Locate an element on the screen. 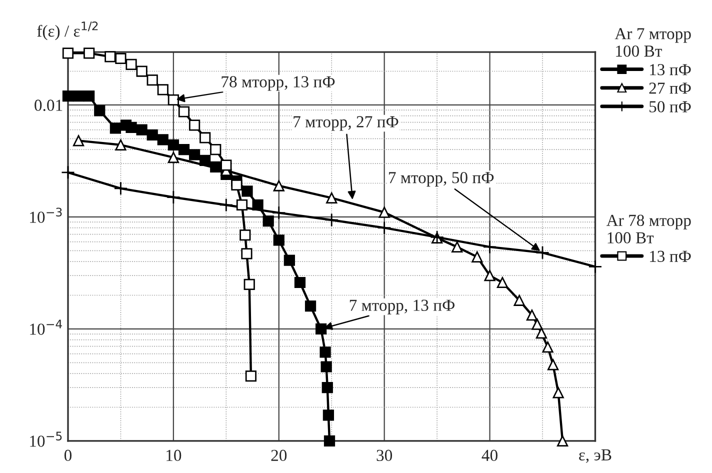 Image resolution: width=712 pixels, height=473 pixels. x-tick-label: 40 is located at coordinates (490, 456).